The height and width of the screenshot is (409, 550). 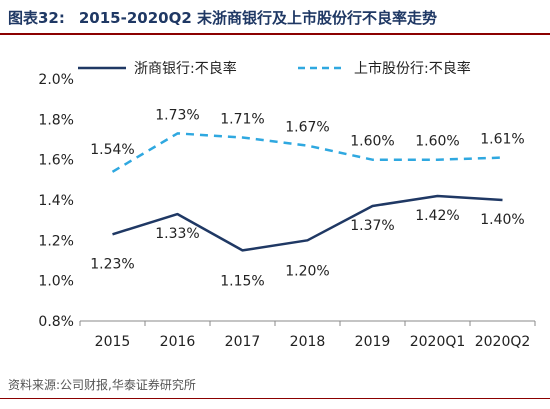 I want to click on data-label-listed-joint-stock: 1.54%, so click(x=112, y=150).